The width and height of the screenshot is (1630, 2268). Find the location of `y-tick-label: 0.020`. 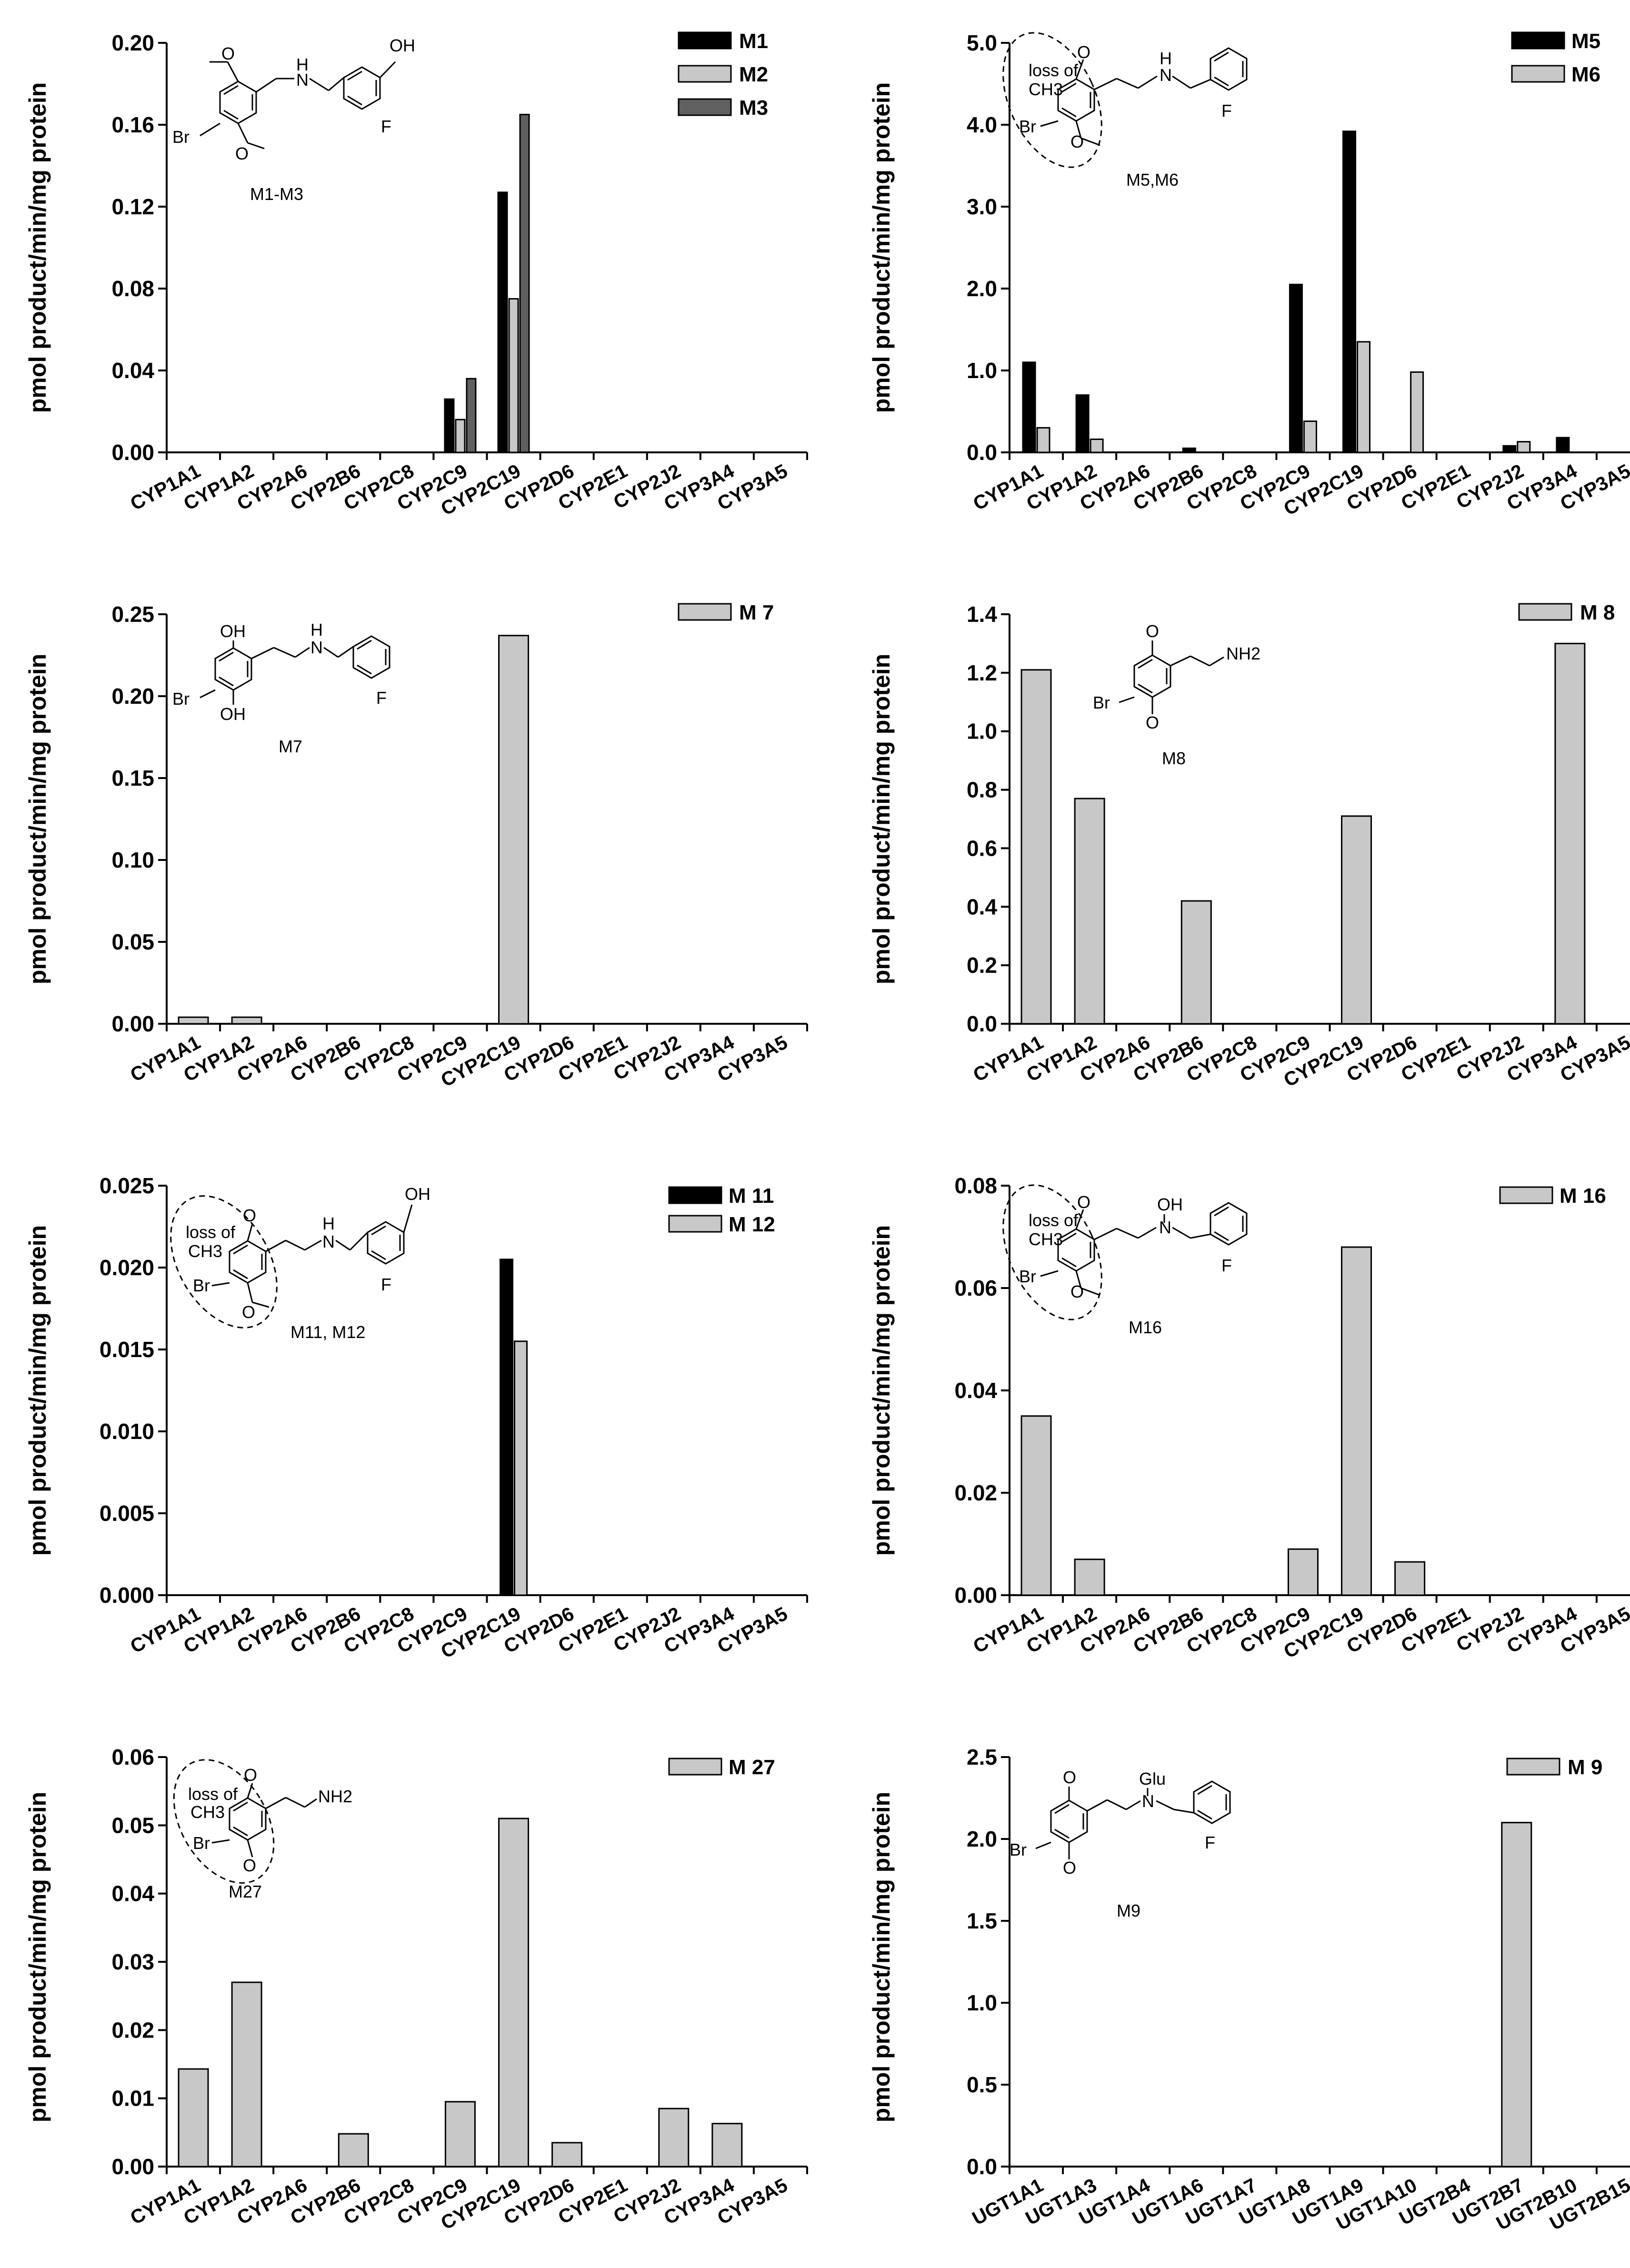

y-tick-label: 0.020 is located at coordinates (127, 1267).